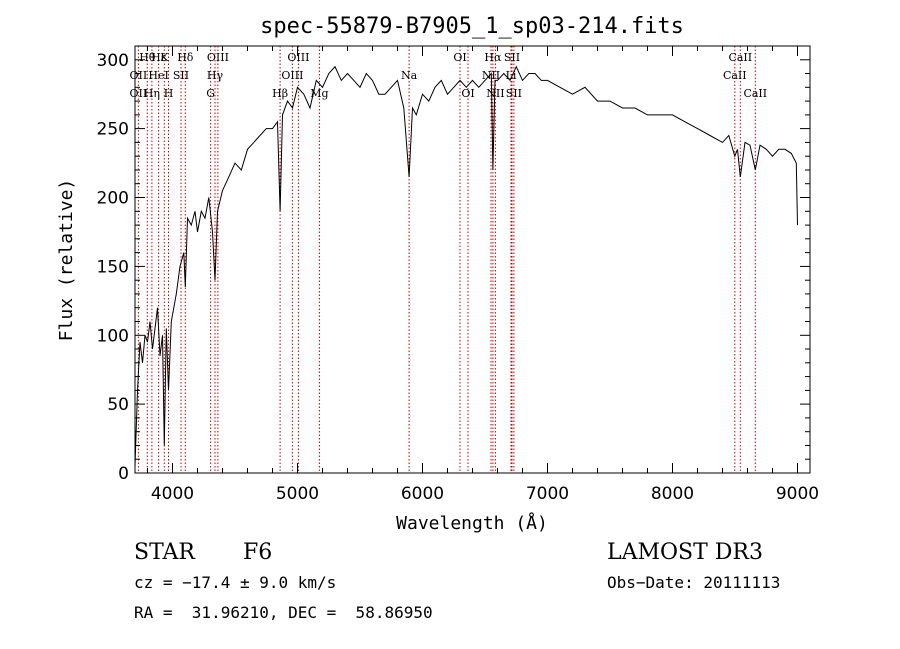  Describe the element at coordinates (409, 75) in the screenshot. I see `line-label-17: Na` at that location.